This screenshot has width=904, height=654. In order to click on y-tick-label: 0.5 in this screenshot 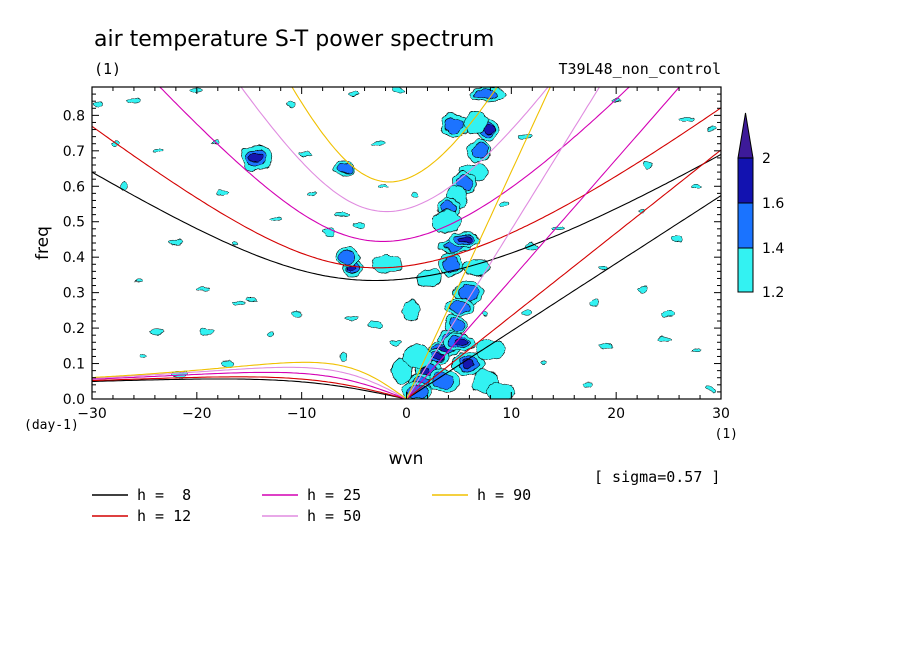, I will do `click(74, 223)`.